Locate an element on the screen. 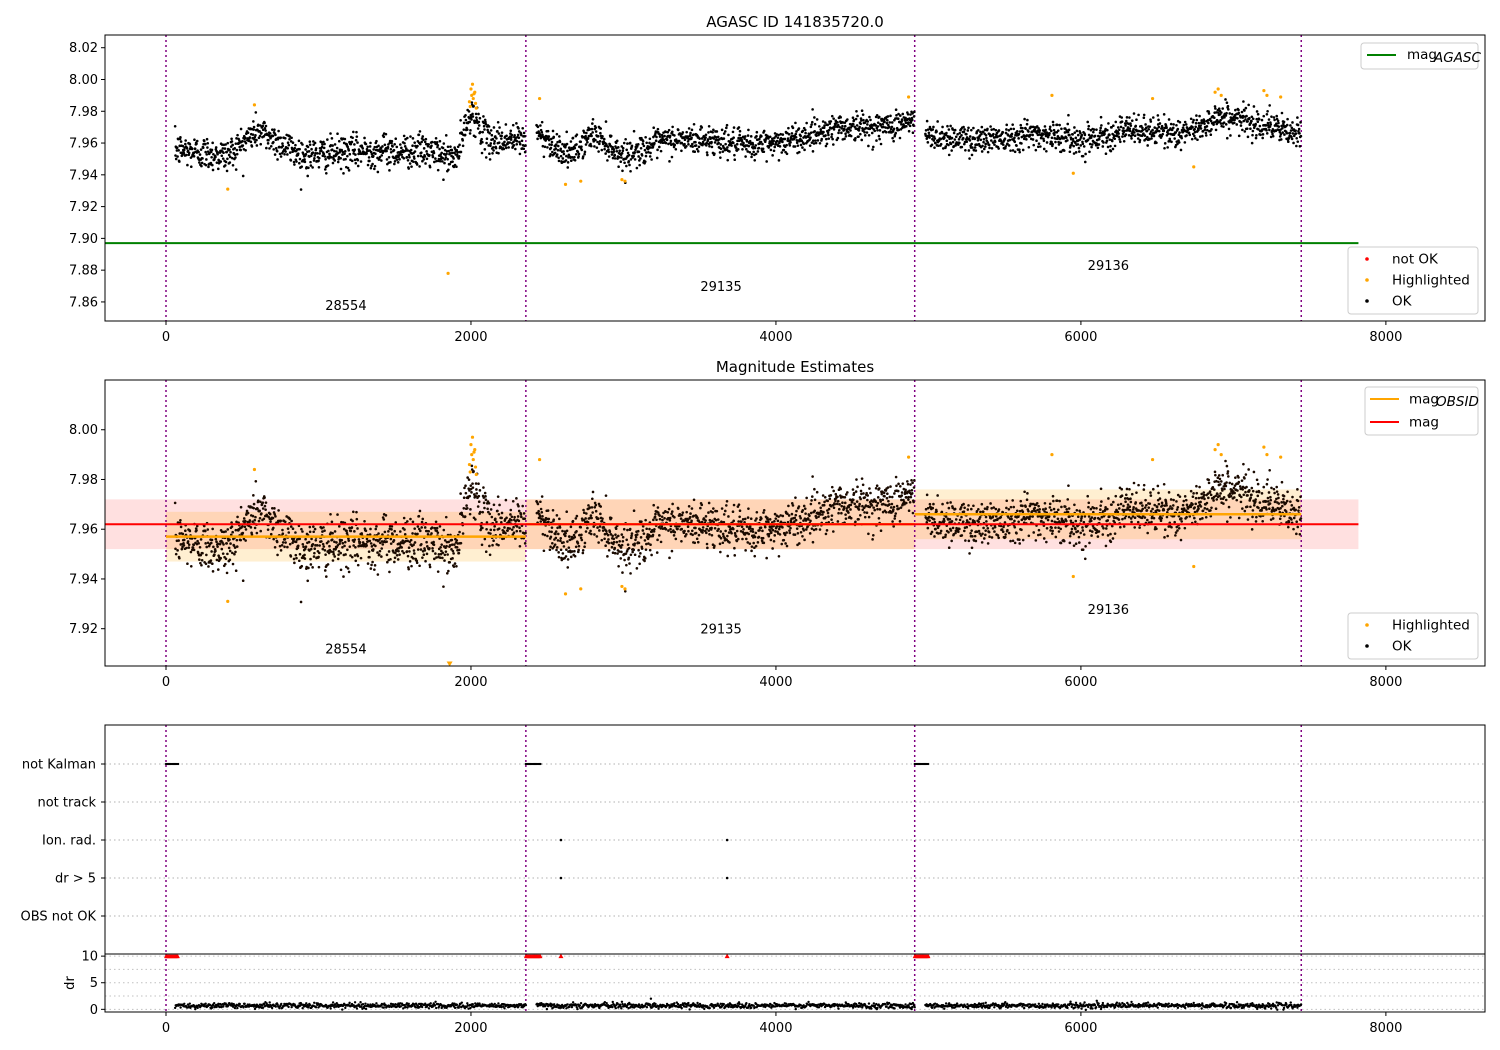 Image resolution: width=1500 pixels, height=1050 pixels. panel1-xtick-label: 8000 is located at coordinates (1385, 337).